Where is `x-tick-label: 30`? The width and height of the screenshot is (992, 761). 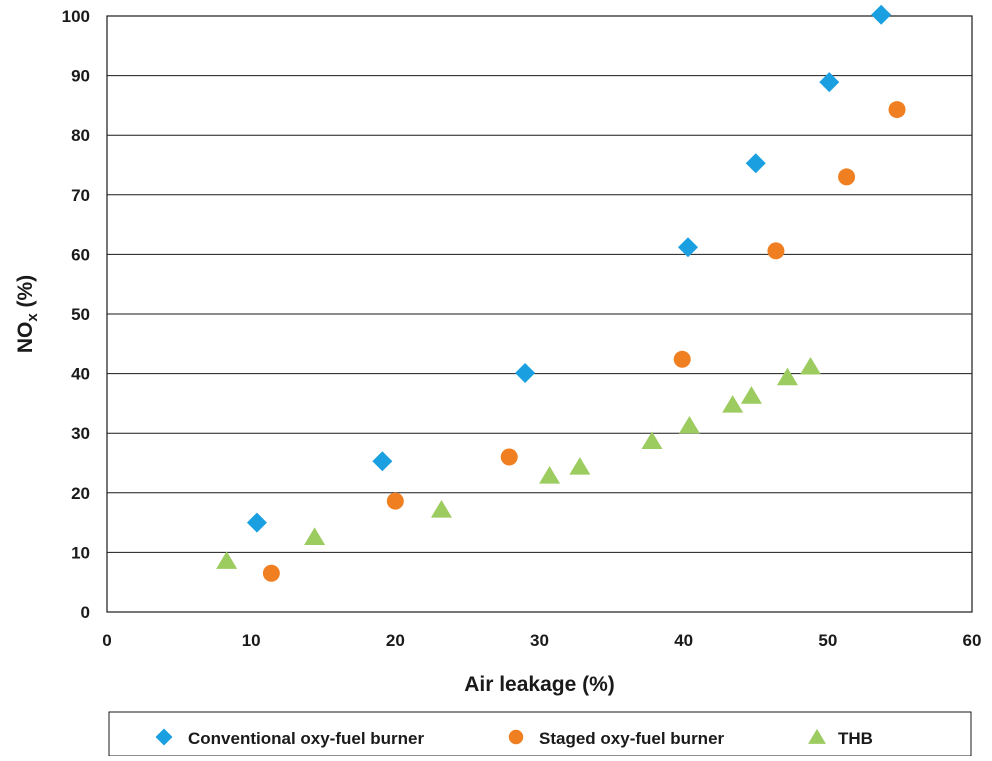 x-tick-label: 30 is located at coordinates (539, 640).